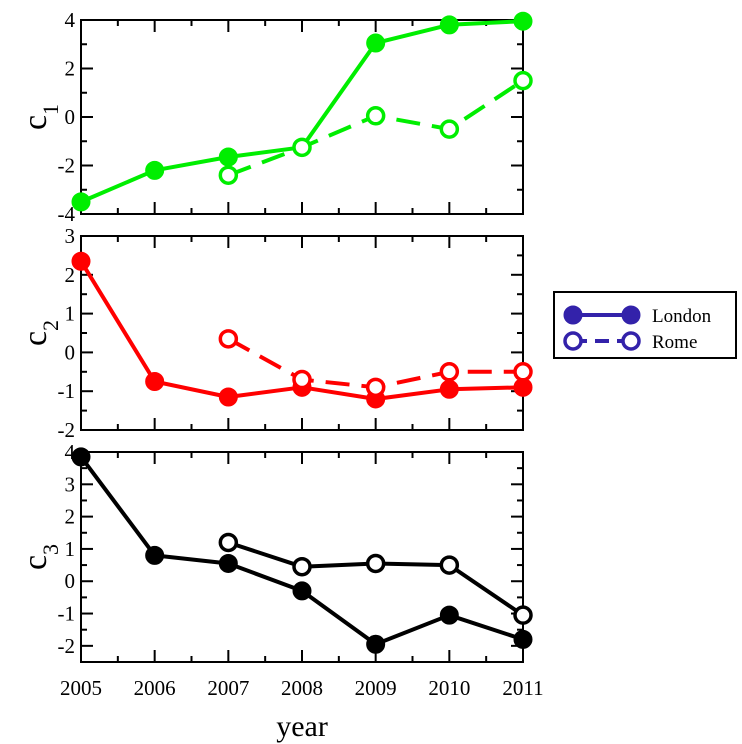 Image resolution: width=742 pixels, height=744 pixels. What do you see at coordinates (602, 328) in the screenshot?
I see `legend-entries` at bounding box center [602, 328].